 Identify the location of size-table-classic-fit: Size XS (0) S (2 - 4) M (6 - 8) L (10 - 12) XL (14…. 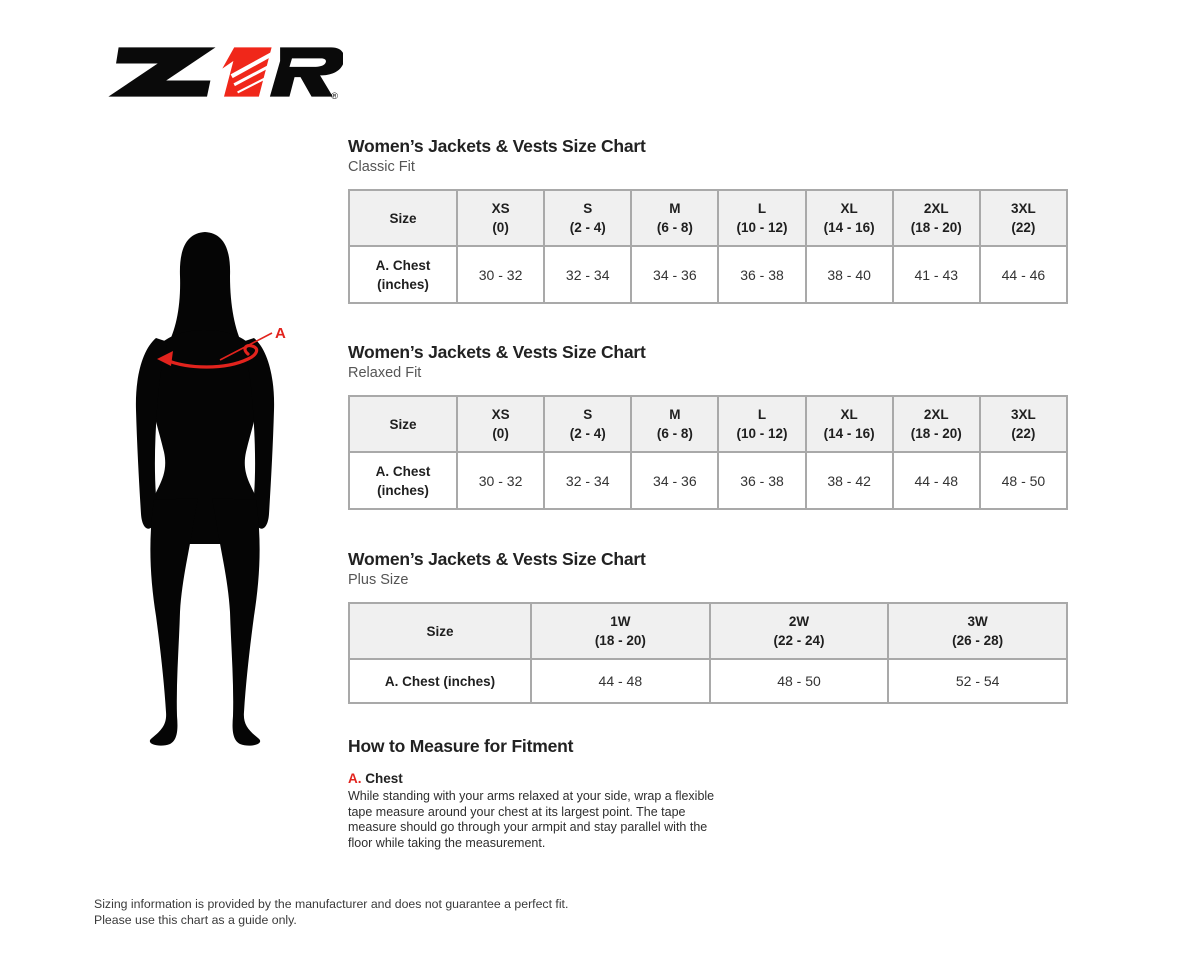
(708, 246).